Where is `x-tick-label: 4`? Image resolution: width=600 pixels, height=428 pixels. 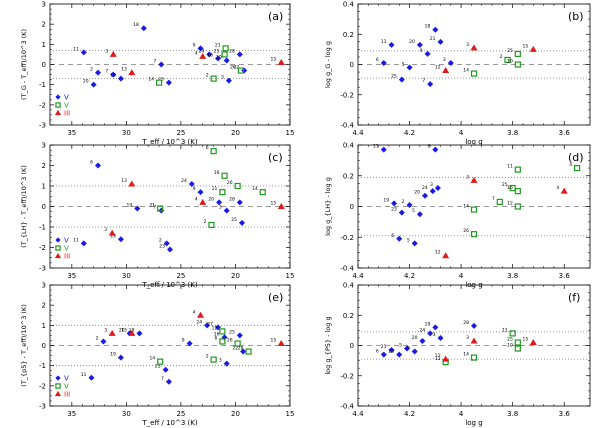
x-tick-label: 4 is located at coordinates (461, 133).